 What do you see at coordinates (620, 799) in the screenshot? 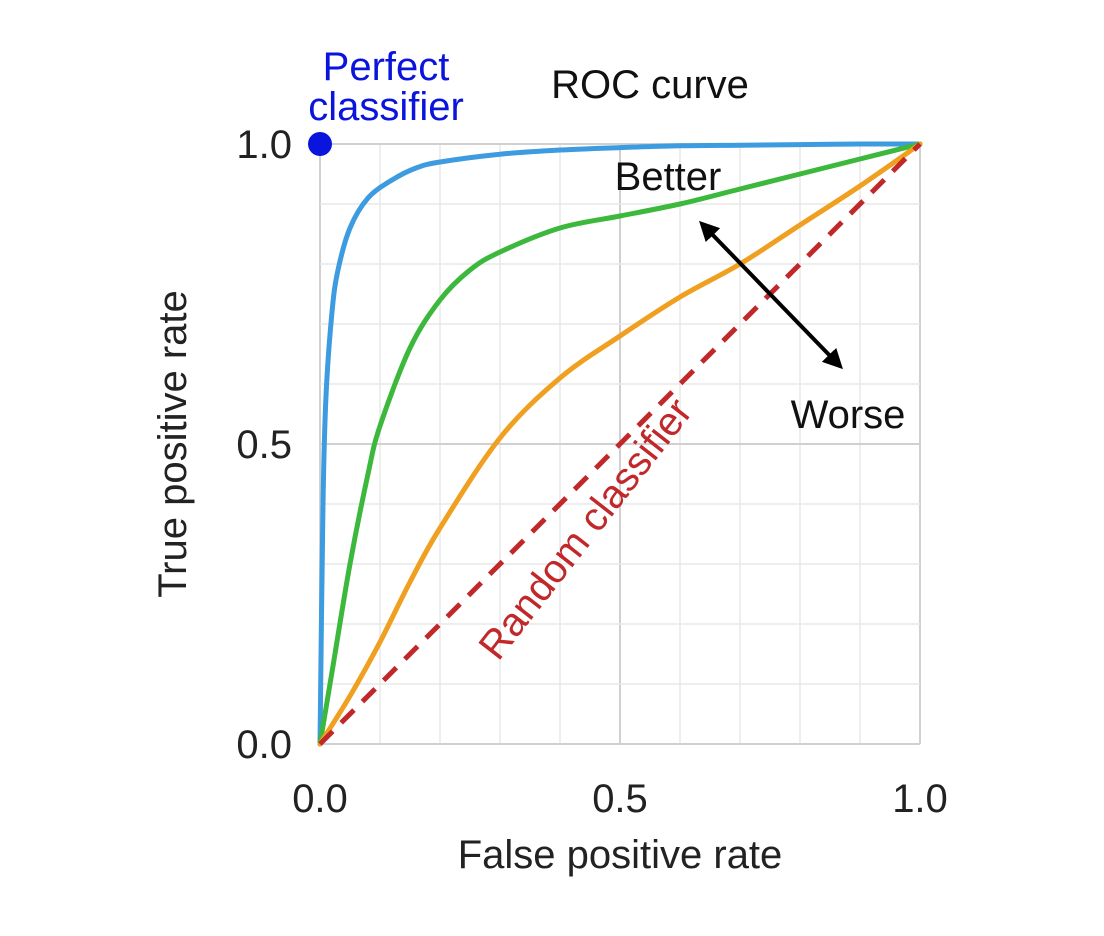
I see `x-tick-label: 0.5` at bounding box center [620, 799].